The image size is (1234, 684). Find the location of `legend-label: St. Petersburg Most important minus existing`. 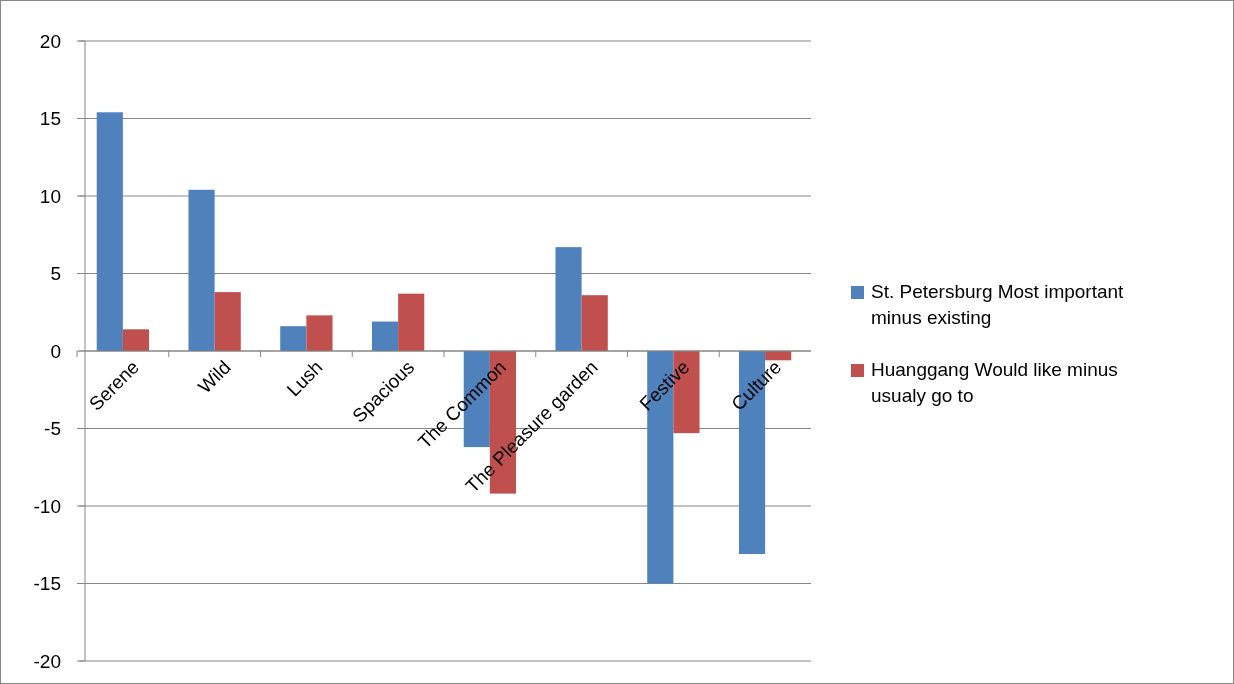

legend-label: St. Petersburg Most important minus existing is located at coordinates (998, 304).